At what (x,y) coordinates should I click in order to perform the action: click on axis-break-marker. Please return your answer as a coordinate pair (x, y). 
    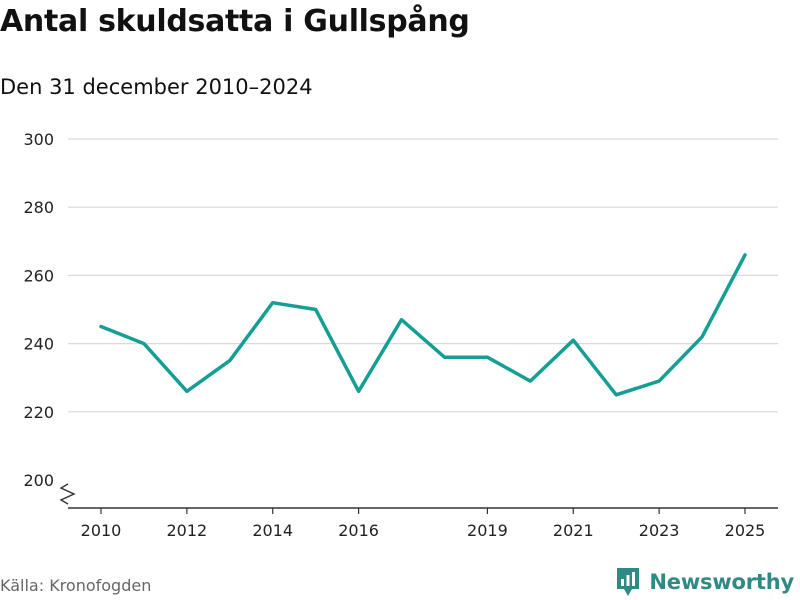
    Looking at the image, I should click on (67, 494).